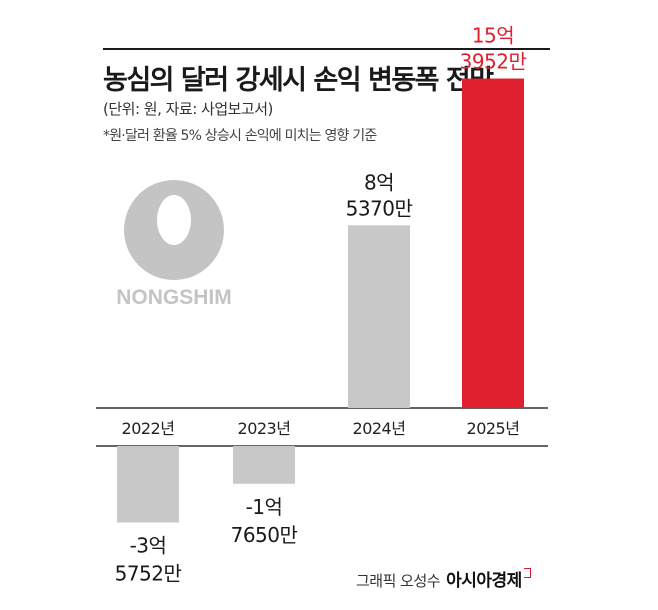 The width and height of the screenshot is (658, 610). Describe the element at coordinates (379, 428) in the screenshot. I see `tick-label-2024년: 2024년` at that location.